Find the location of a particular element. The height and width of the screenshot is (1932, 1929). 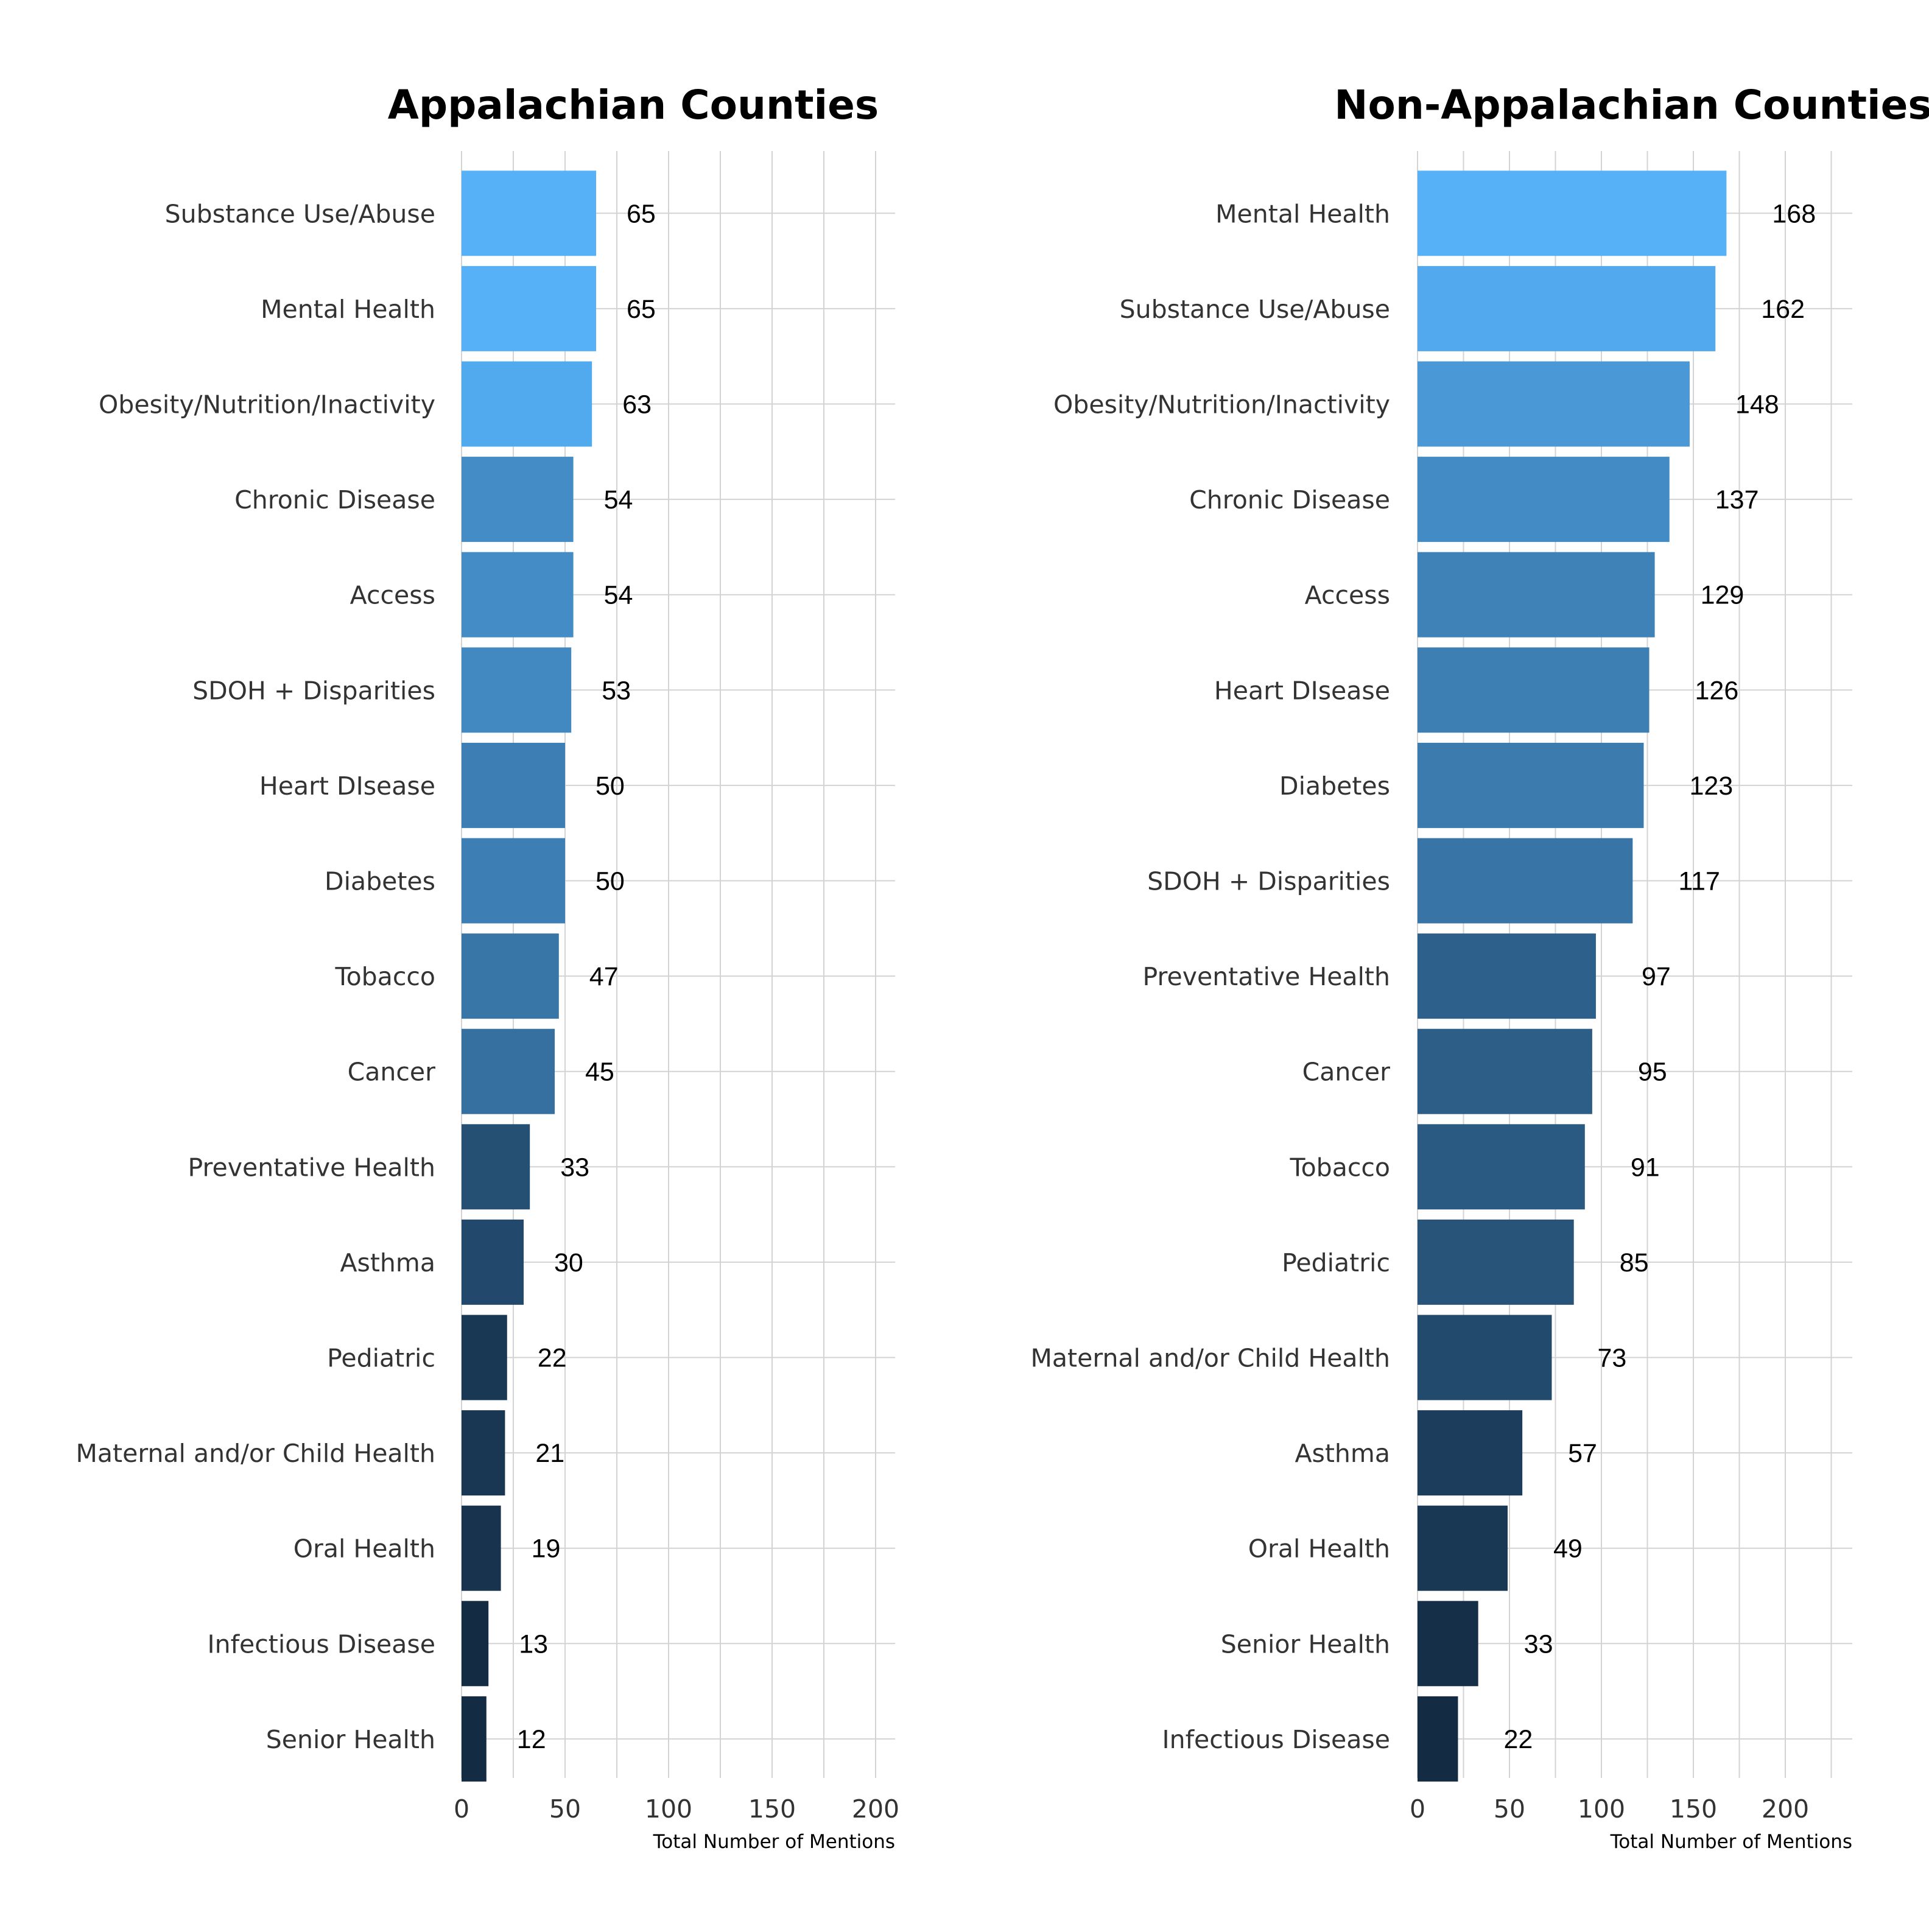

data-label: 91 is located at coordinates (1646, 1168).